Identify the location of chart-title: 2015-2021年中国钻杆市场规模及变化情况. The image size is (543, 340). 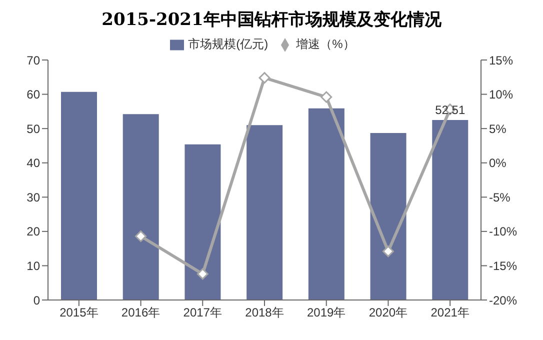
(271, 20).